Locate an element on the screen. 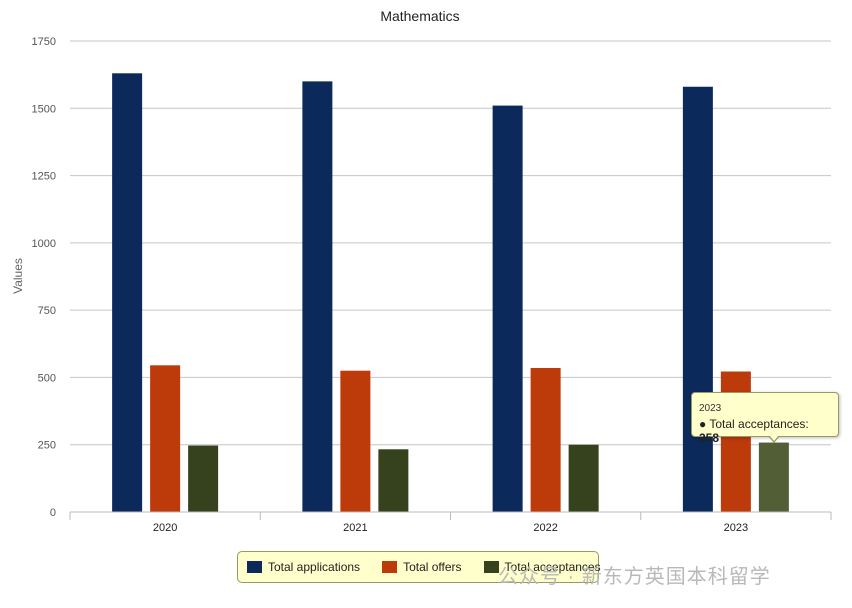  bar-total-applications-2022 is located at coordinates (507, 308).